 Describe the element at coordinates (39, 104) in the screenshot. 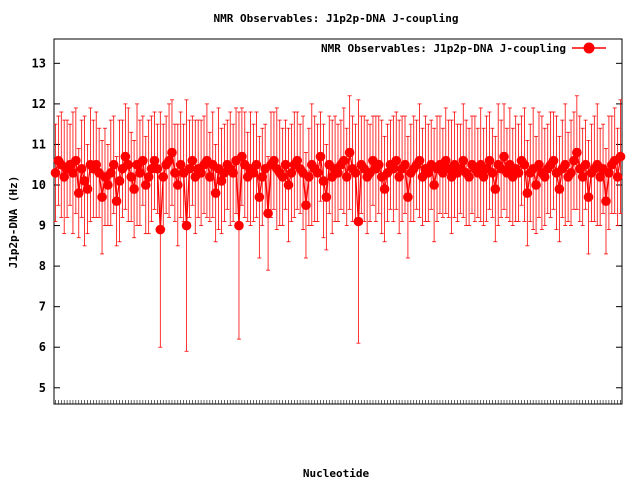

I see `y-tick-label: 12` at that location.